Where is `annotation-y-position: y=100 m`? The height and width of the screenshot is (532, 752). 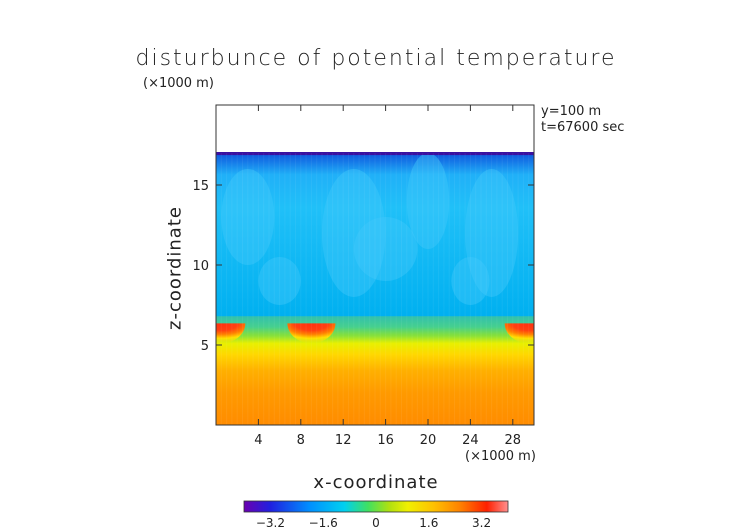
annotation-y-position: y=100 m is located at coordinates (571, 111).